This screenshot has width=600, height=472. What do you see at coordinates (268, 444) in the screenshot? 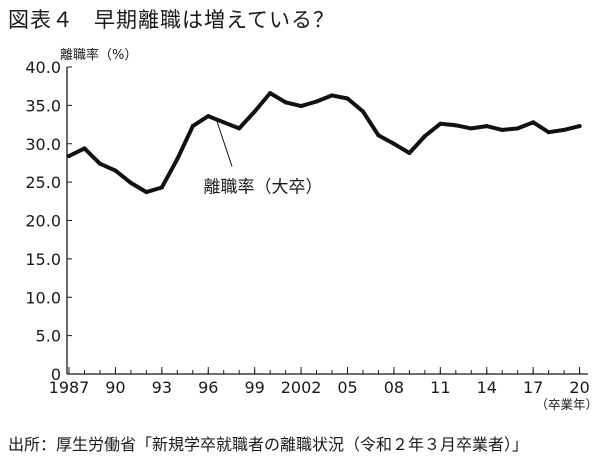
I see `source-note: 出所：厚生労働省「新規学卒就職者の離職状況（令和２年３月卒業者）」` at bounding box center [268, 444].